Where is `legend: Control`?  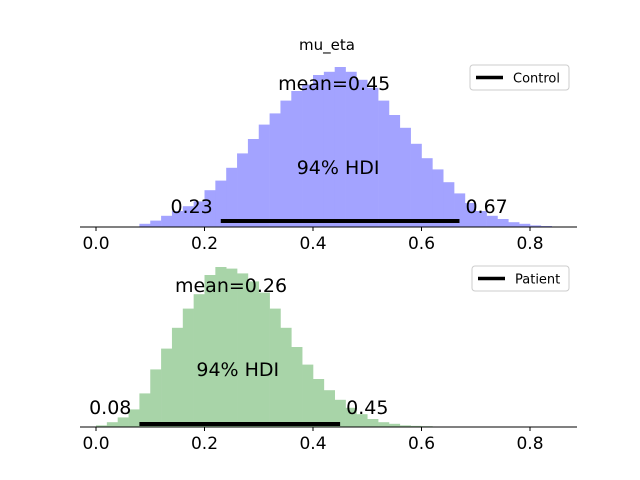
legend: Control is located at coordinates (519, 77).